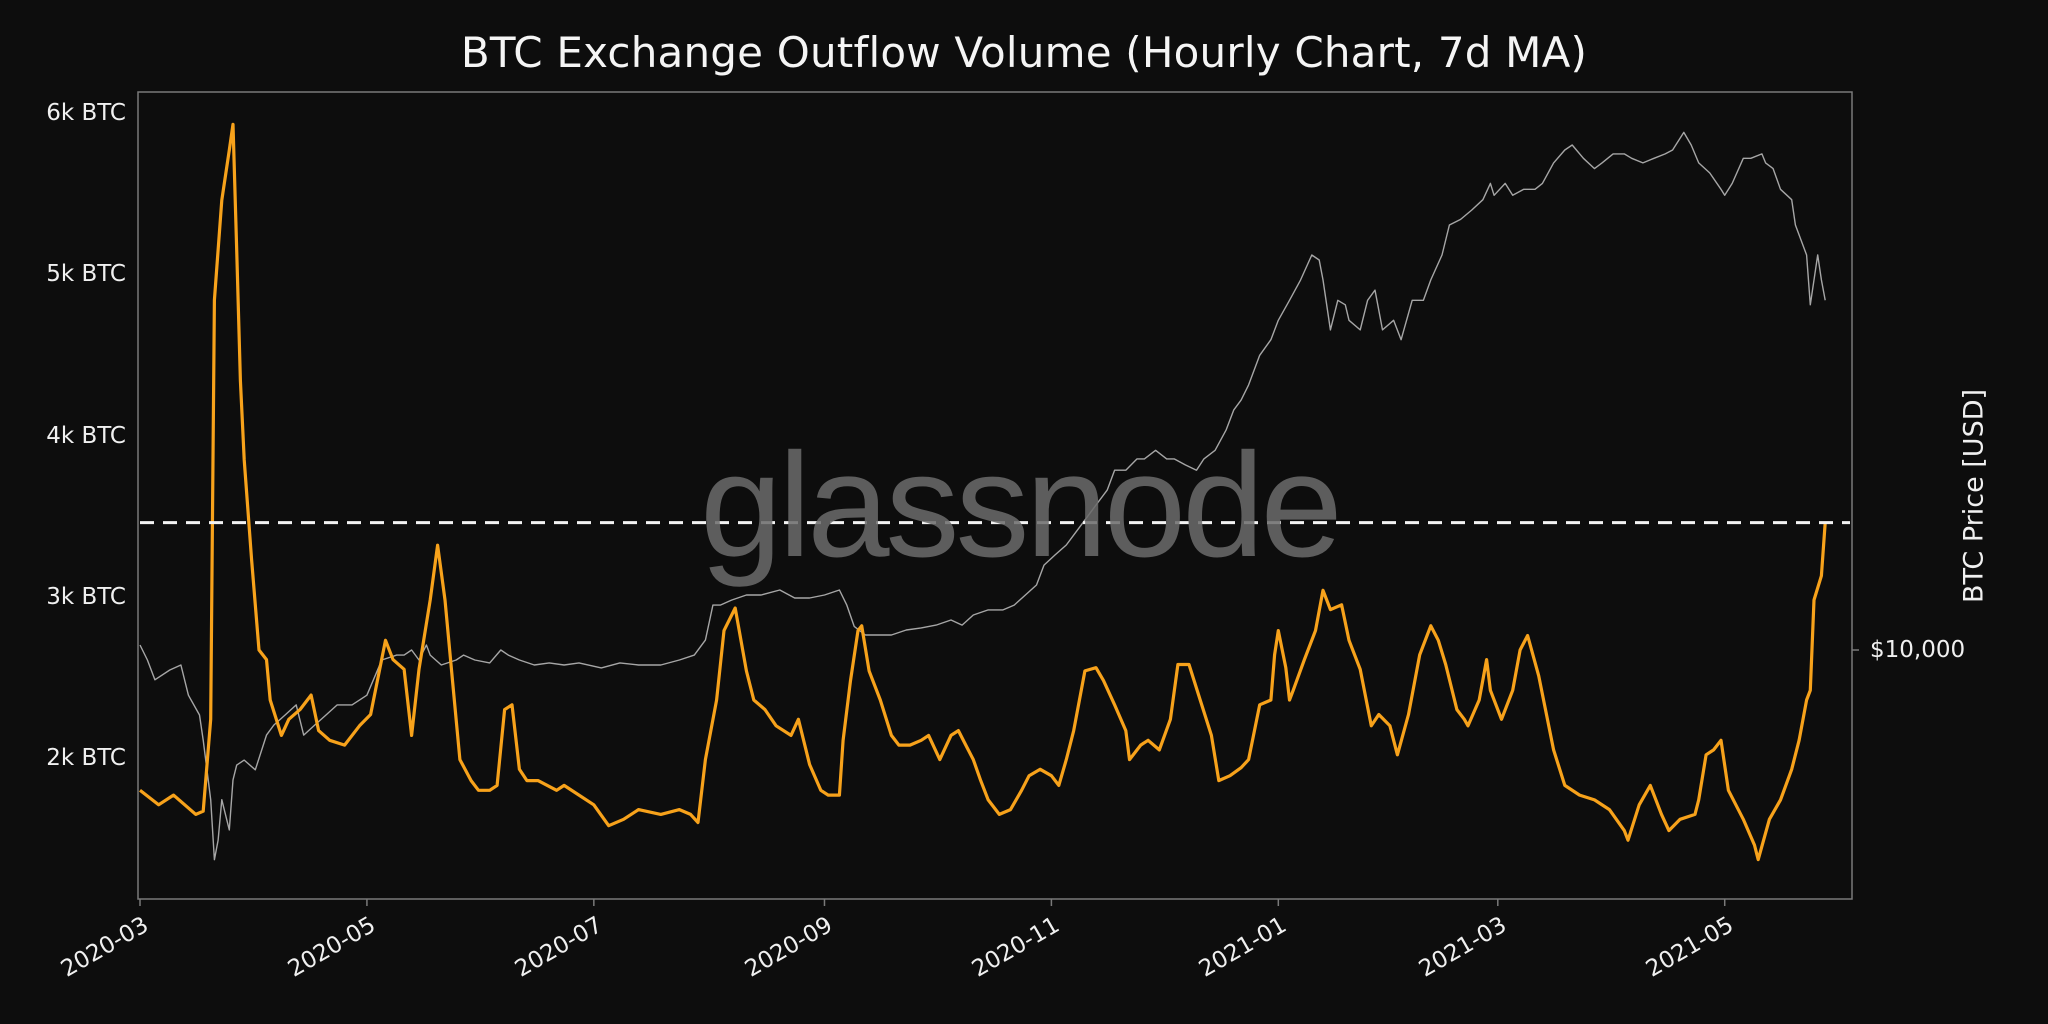 Image resolution: width=2048 pixels, height=1024 pixels. I want to click on x-axis-tick-marks, so click(932, 902).